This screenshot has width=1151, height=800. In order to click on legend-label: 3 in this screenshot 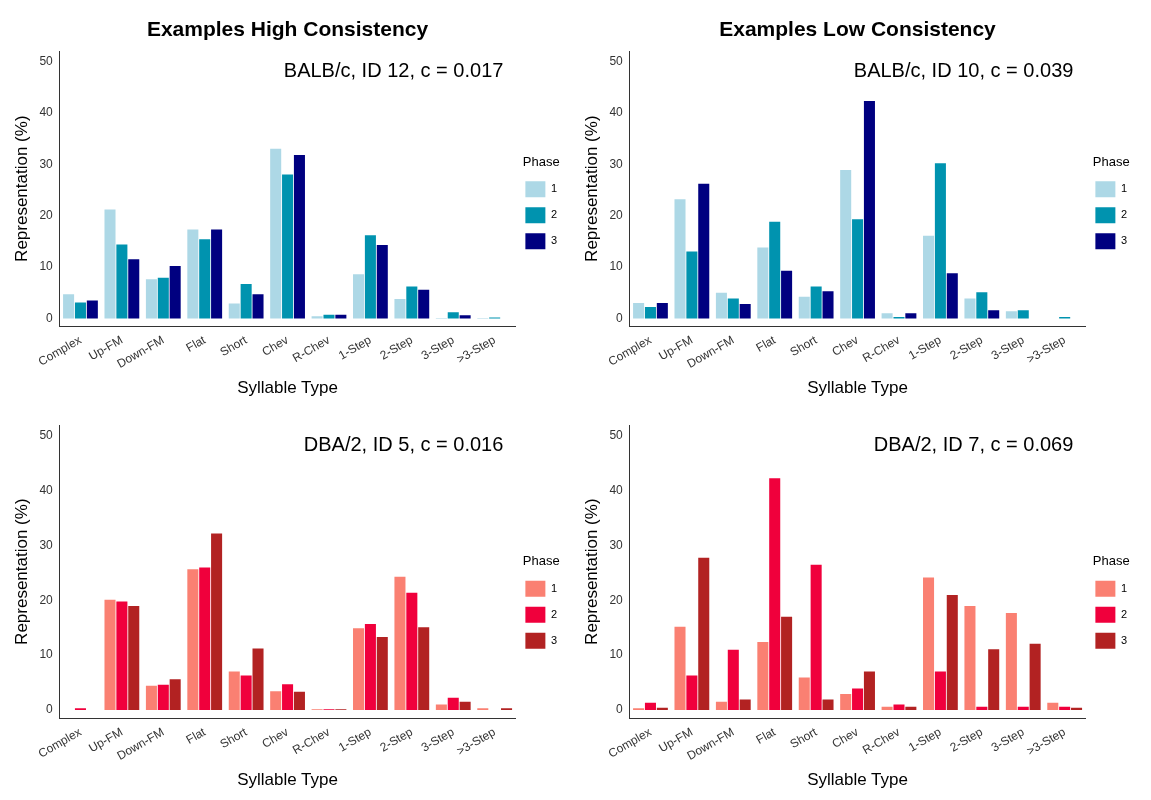, I will do `click(554, 639)`.